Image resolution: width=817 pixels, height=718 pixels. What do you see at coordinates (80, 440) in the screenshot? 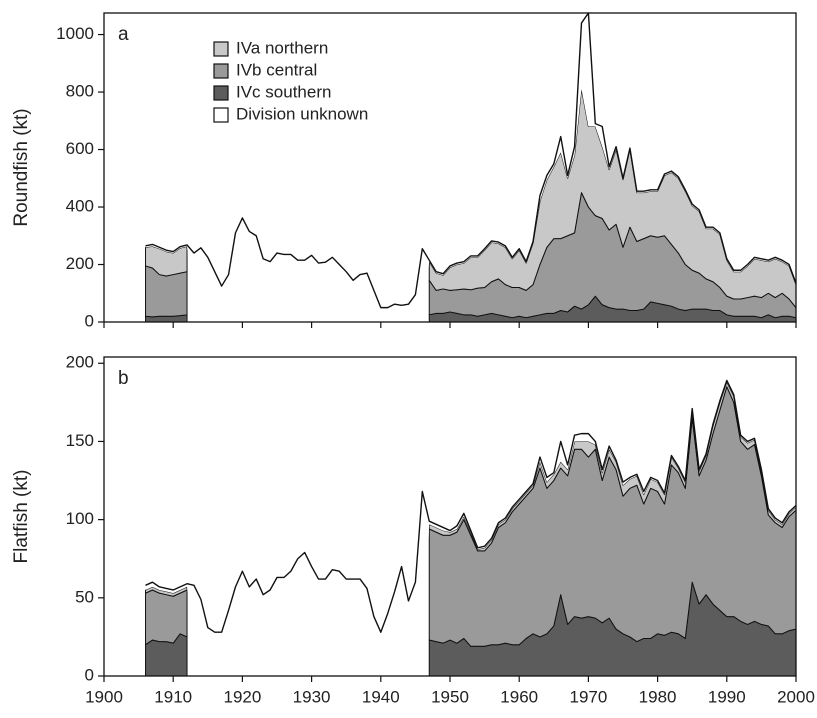
I see `y-tick-label: 150` at bounding box center [80, 440].